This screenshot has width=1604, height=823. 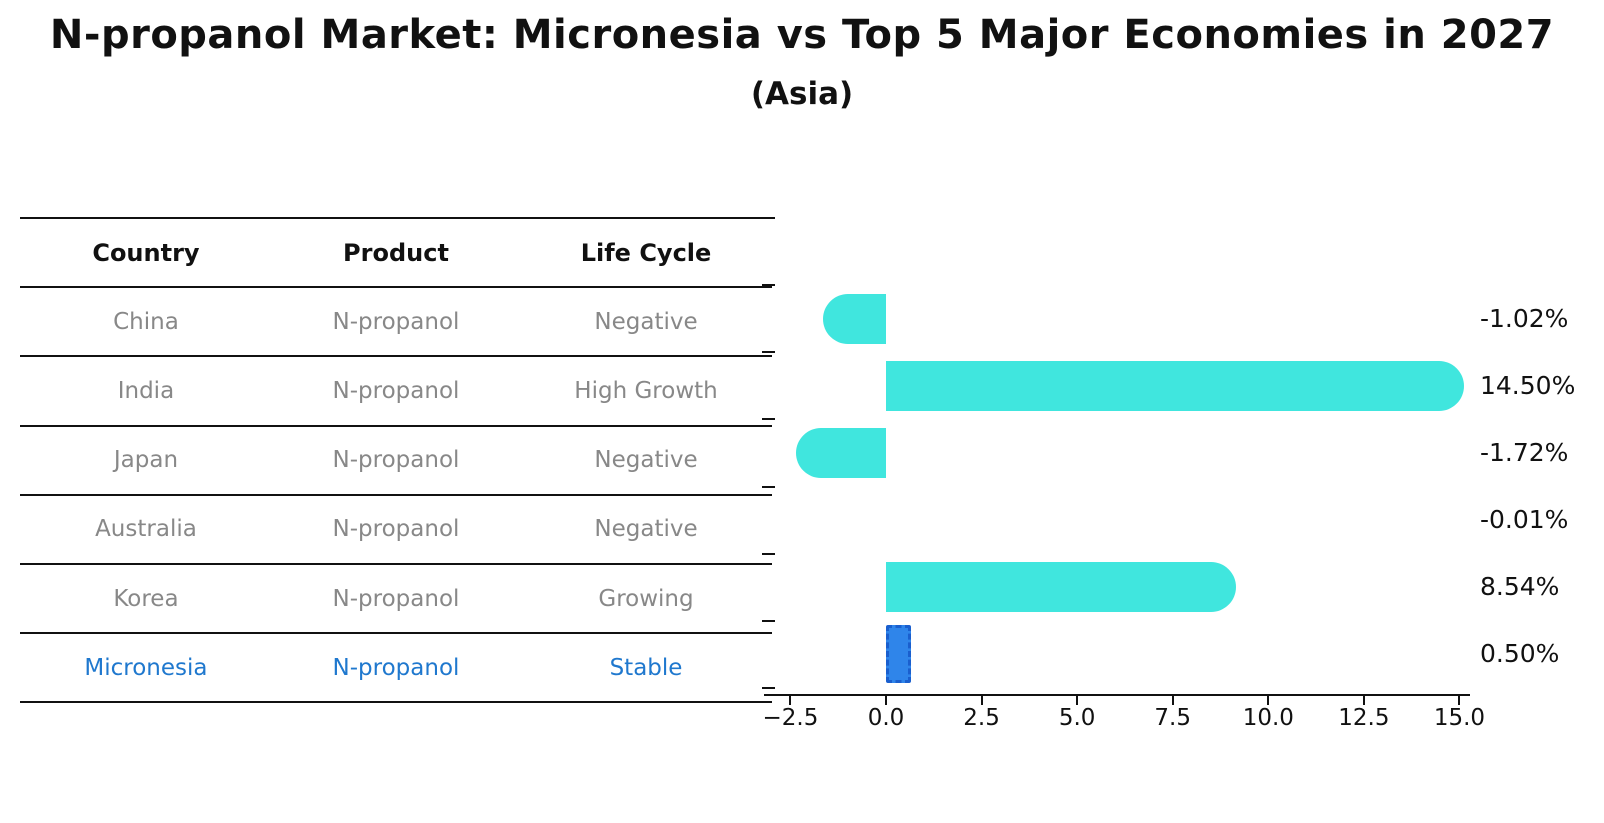 What do you see at coordinates (1268, 718) in the screenshot?
I see `x-tick-label: 10.0` at bounding box center [1268, 718].